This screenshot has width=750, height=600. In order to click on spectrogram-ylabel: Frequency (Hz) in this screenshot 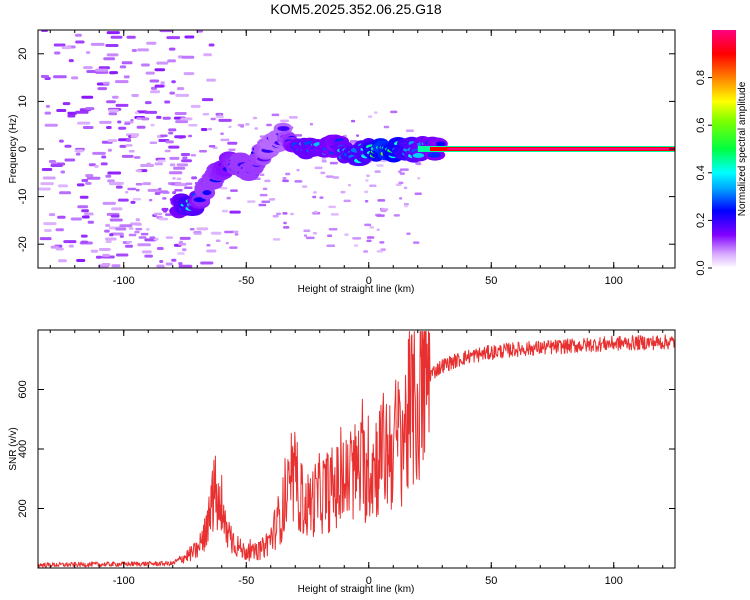, I will do `click(13, 149)`.